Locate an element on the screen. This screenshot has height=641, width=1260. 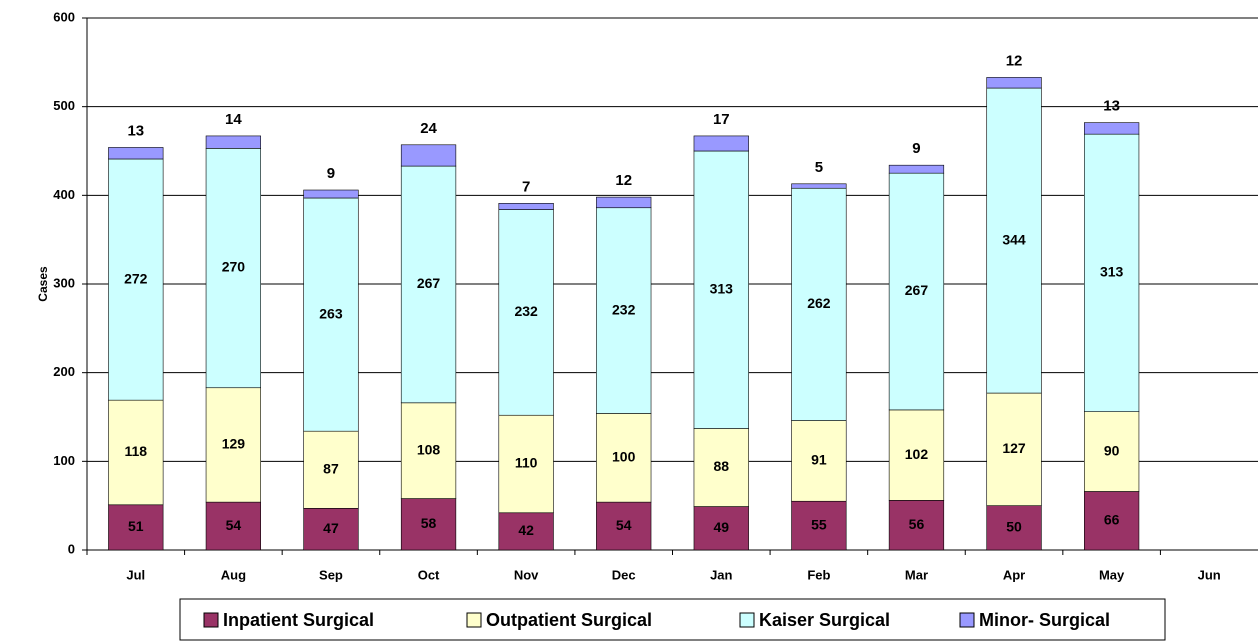
x-tick-label: Mar is located at coordinates (916, 574).